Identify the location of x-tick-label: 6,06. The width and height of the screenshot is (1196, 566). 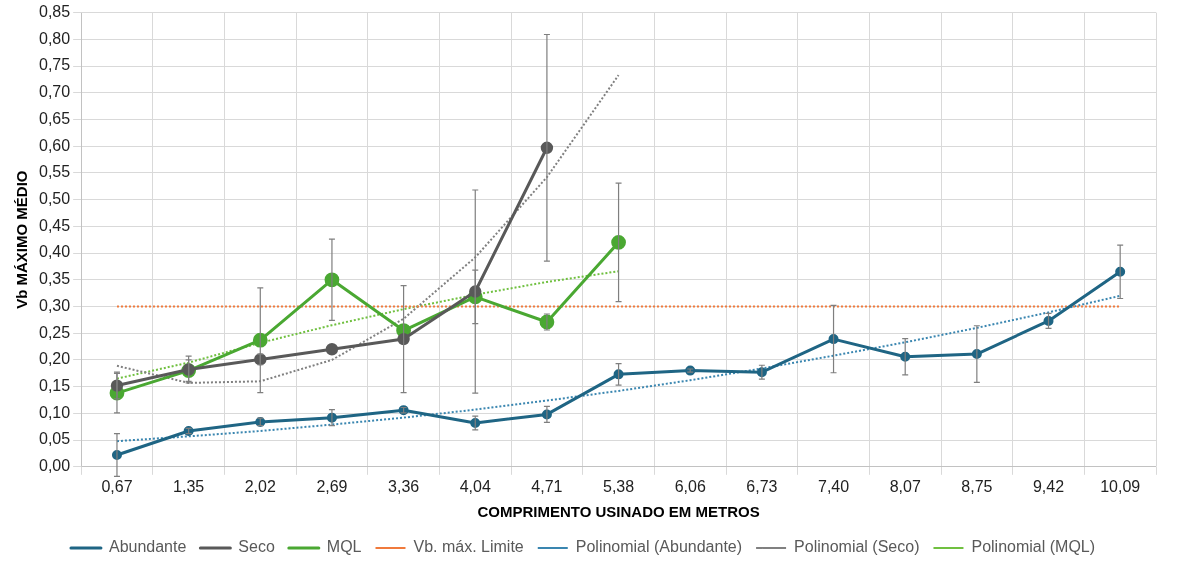
(690, 486).